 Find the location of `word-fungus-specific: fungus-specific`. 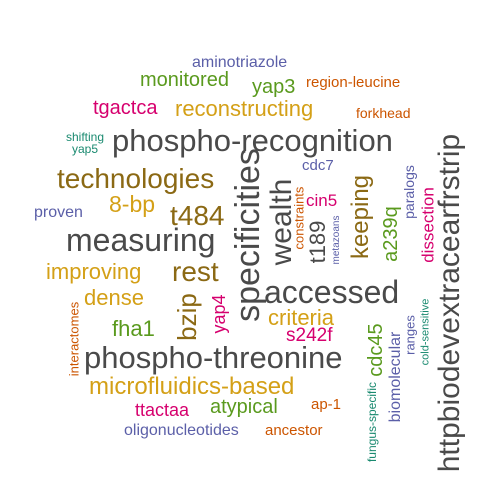

word-fungus-specific: fungus-specific is located at coordinates (372, 422).